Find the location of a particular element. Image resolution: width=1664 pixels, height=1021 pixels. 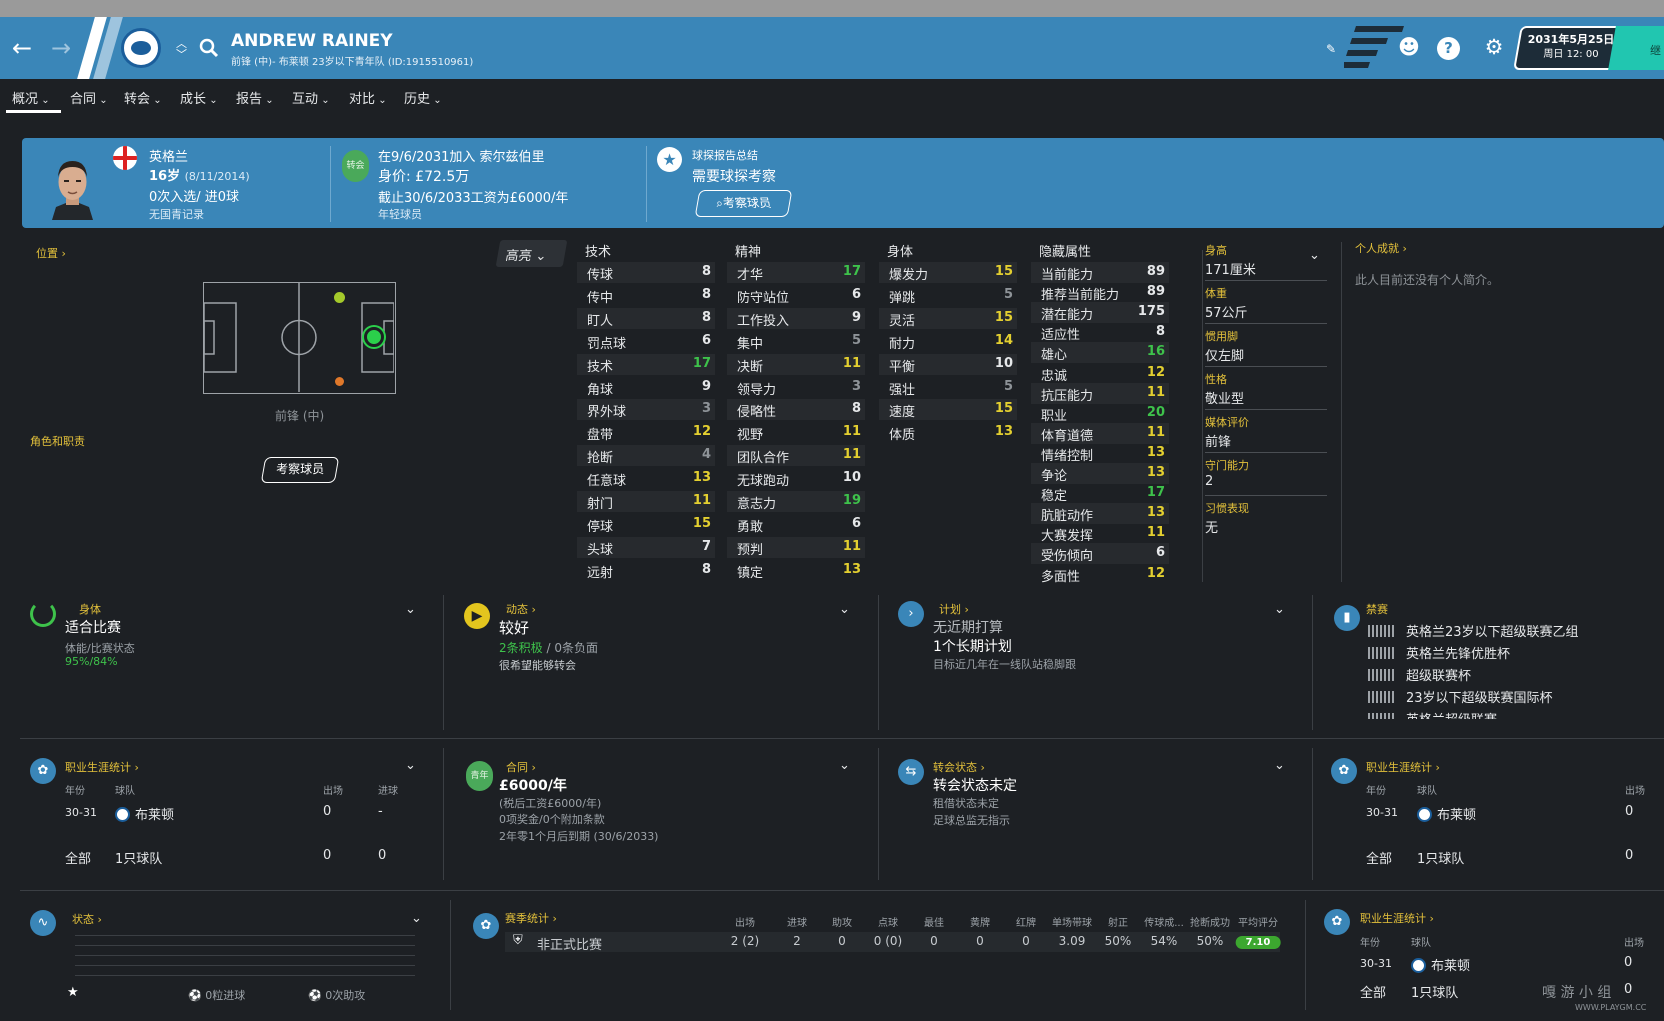

season-stats-label: 赛季统计 › is located at coordinates (531, 918).